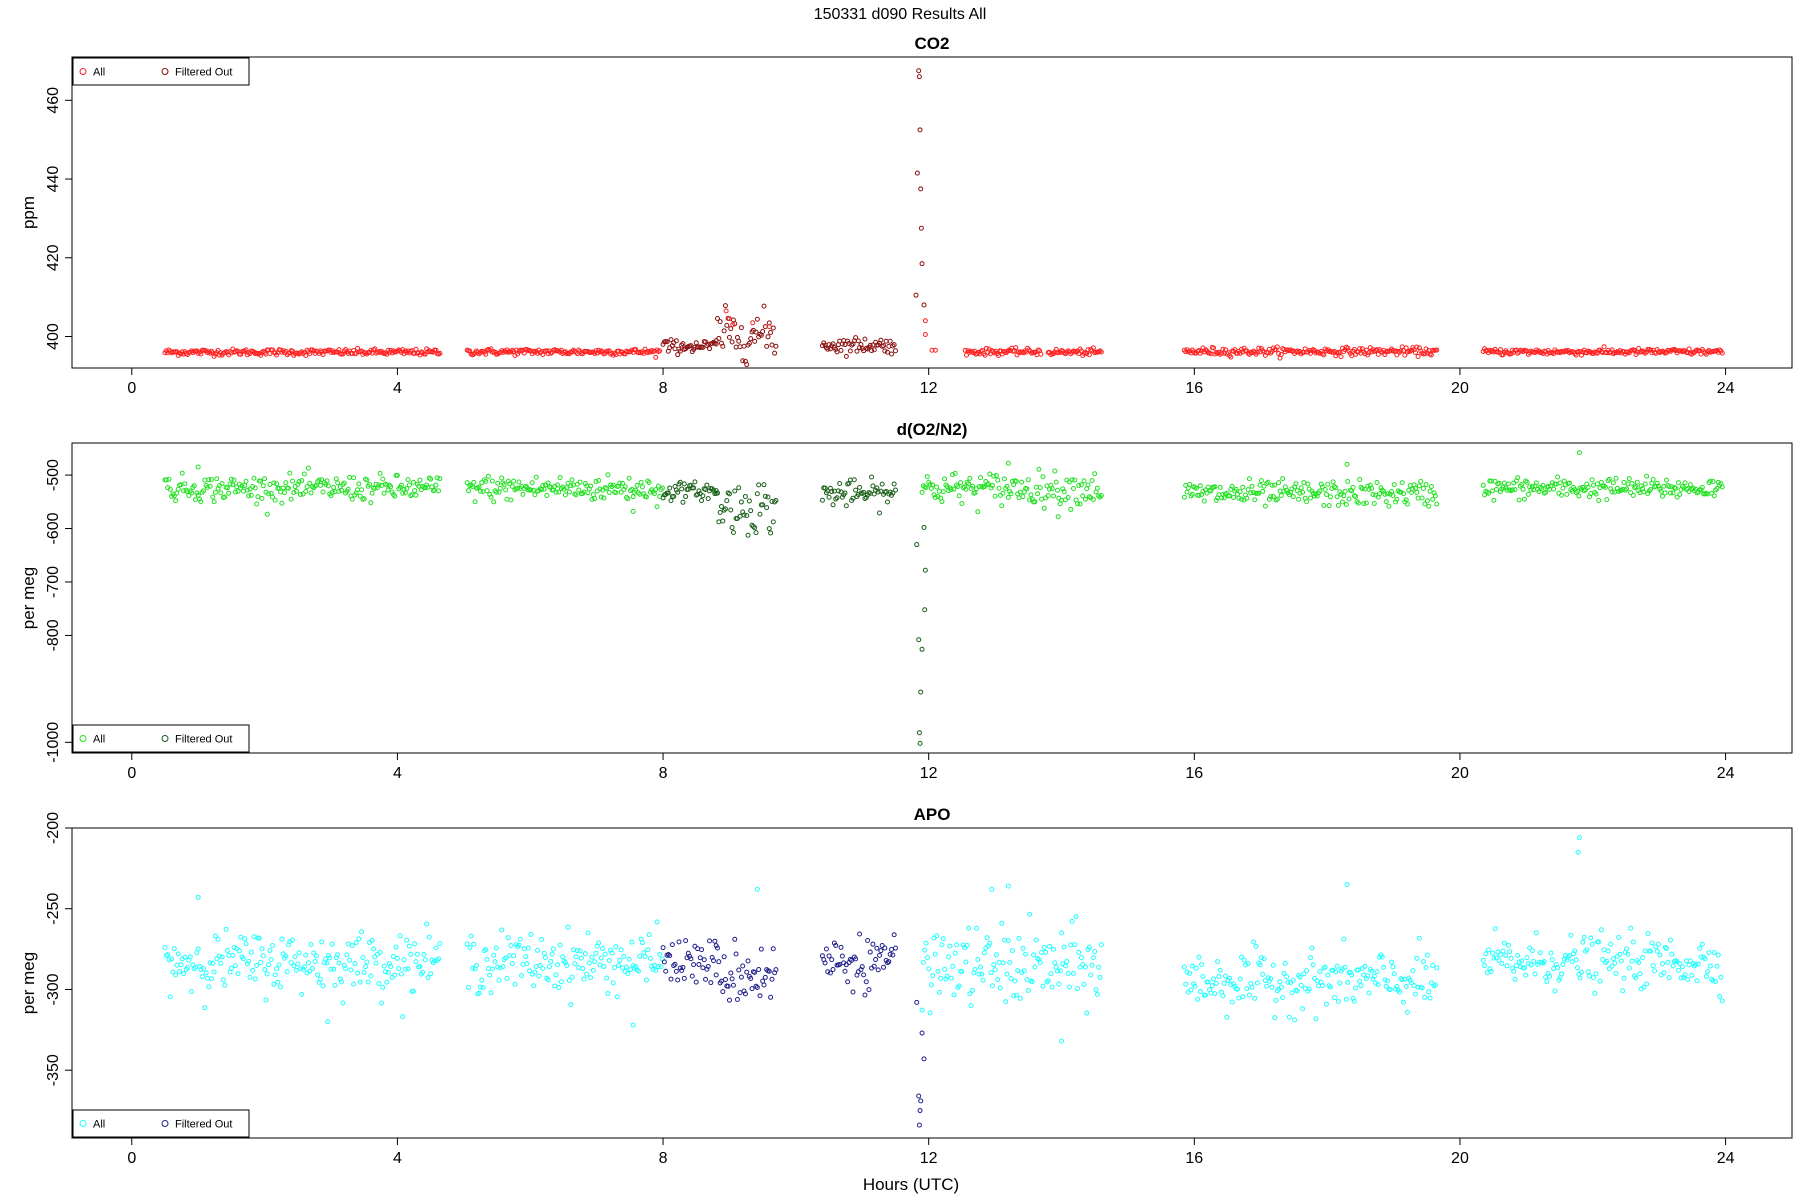 The width and height of the screenshot is (1800, 1200). I want to click on x-tick-label: 16, so click(1194, 388).